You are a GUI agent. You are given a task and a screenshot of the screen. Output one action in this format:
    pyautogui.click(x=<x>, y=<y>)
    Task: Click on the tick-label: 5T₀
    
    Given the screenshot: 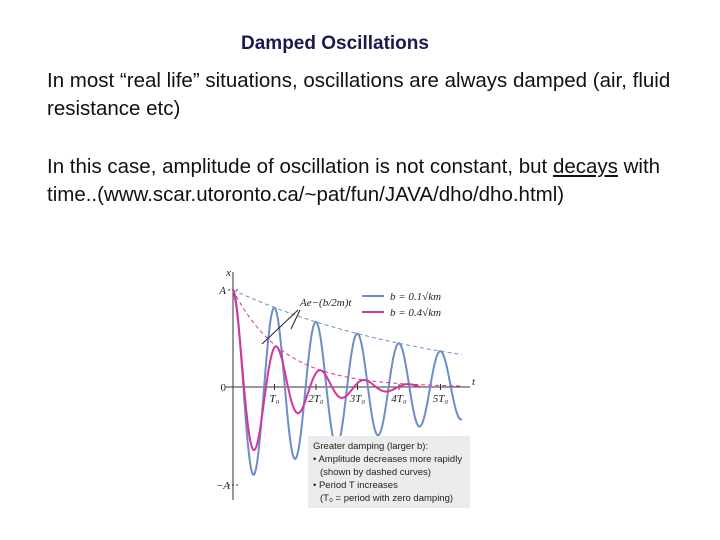 What is the action you would take?
    pyautogui.click(x=441, y=399)
    